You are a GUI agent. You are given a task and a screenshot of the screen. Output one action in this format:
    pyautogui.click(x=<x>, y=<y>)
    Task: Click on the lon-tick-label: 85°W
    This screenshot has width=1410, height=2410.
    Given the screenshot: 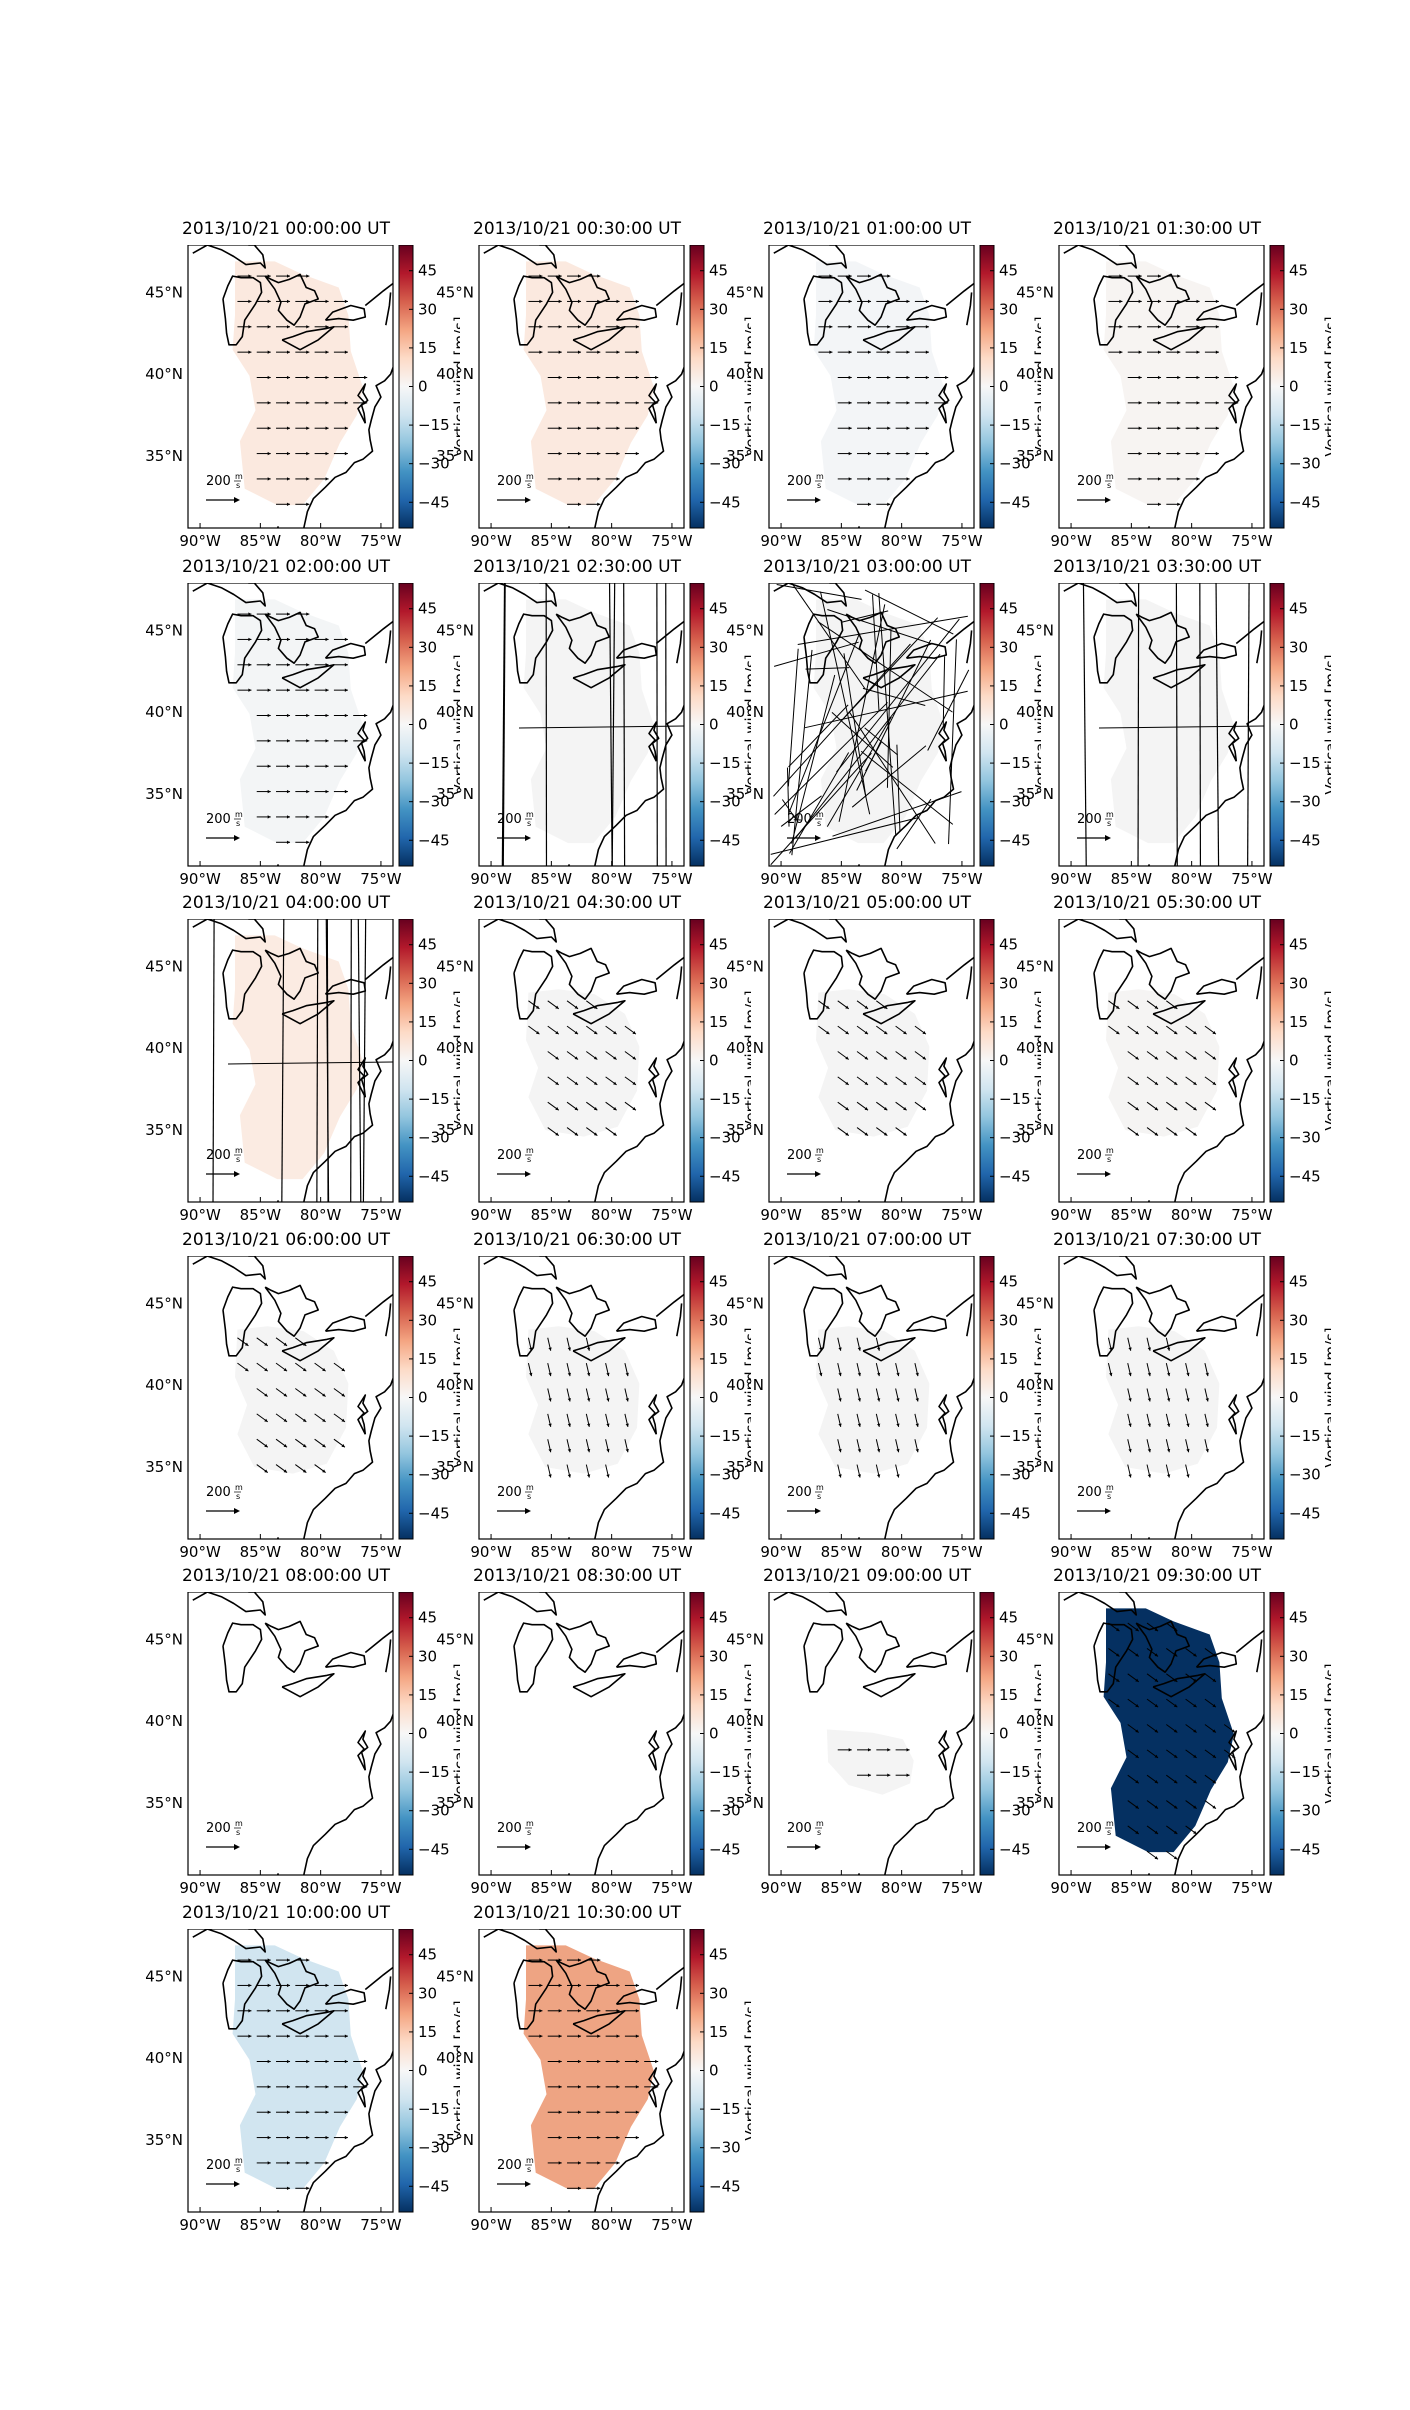 What is the action you would take?
    pyautogui.click(x=552, y=1888)
    